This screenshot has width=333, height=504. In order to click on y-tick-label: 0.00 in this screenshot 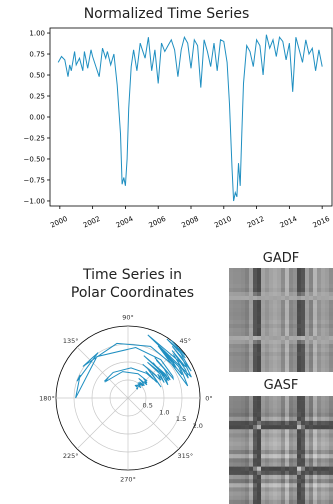, I will do `click(37, 118)`.